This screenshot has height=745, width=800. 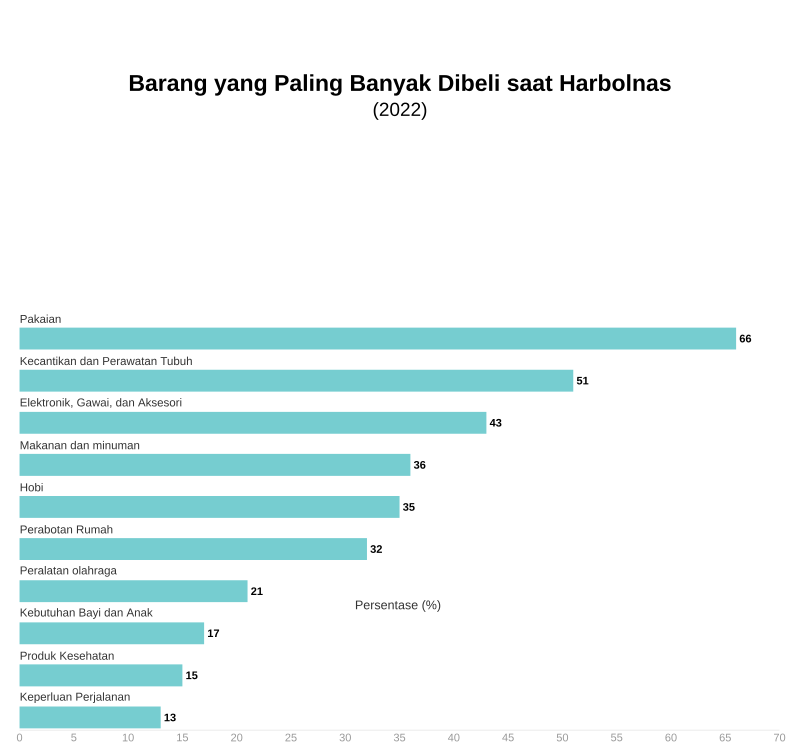 I want to click on data-label: 13, so click(x=170, y=718).